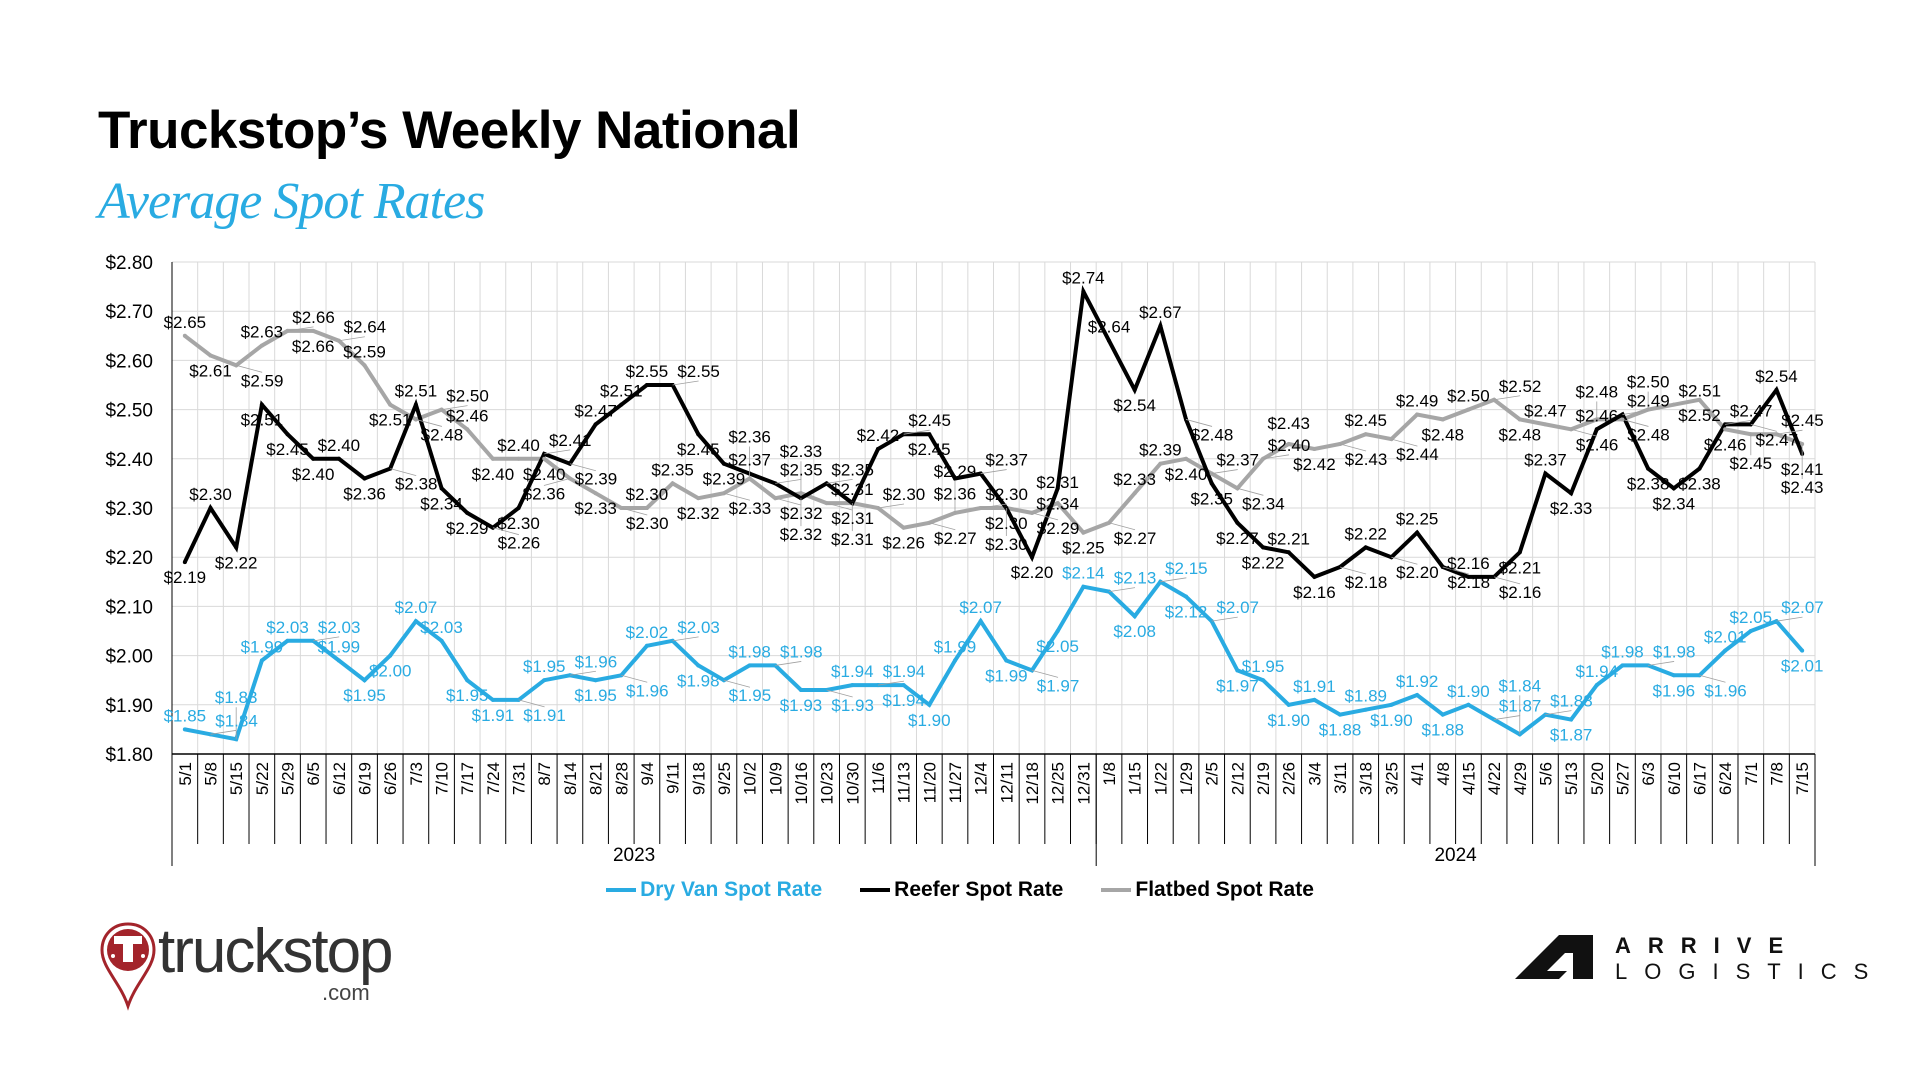 The image size is (1920, 1080). What do you see at coordinates (980, 607) in the screenshot?
I see `data-label: $2.07` at bounding box center [980, 607].